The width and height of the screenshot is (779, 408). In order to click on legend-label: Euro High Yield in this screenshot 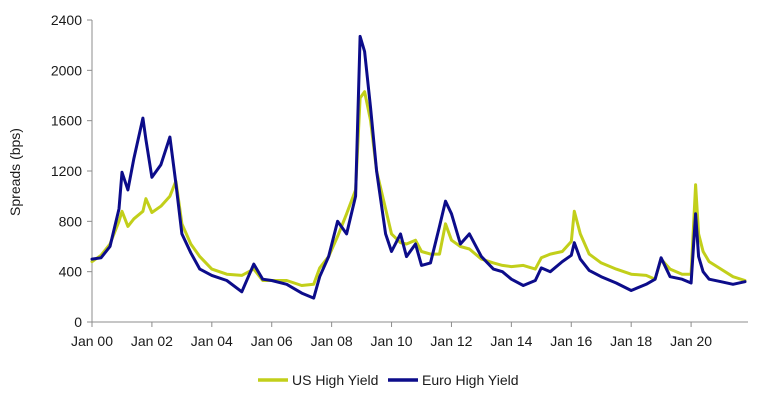, I will do `click(470, 380)`.